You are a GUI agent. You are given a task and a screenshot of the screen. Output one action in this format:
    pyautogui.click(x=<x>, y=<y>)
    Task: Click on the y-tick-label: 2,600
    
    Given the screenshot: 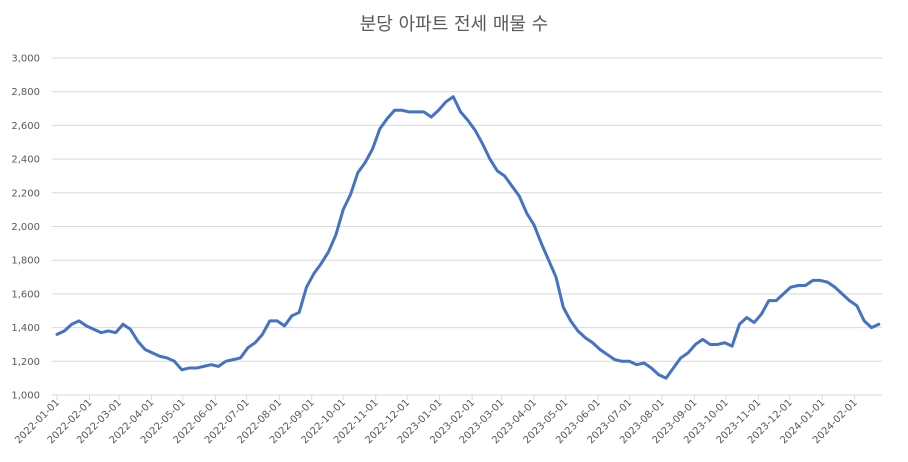 What is the action you would take?
    pyautogui.click(x=25, y=126)
    